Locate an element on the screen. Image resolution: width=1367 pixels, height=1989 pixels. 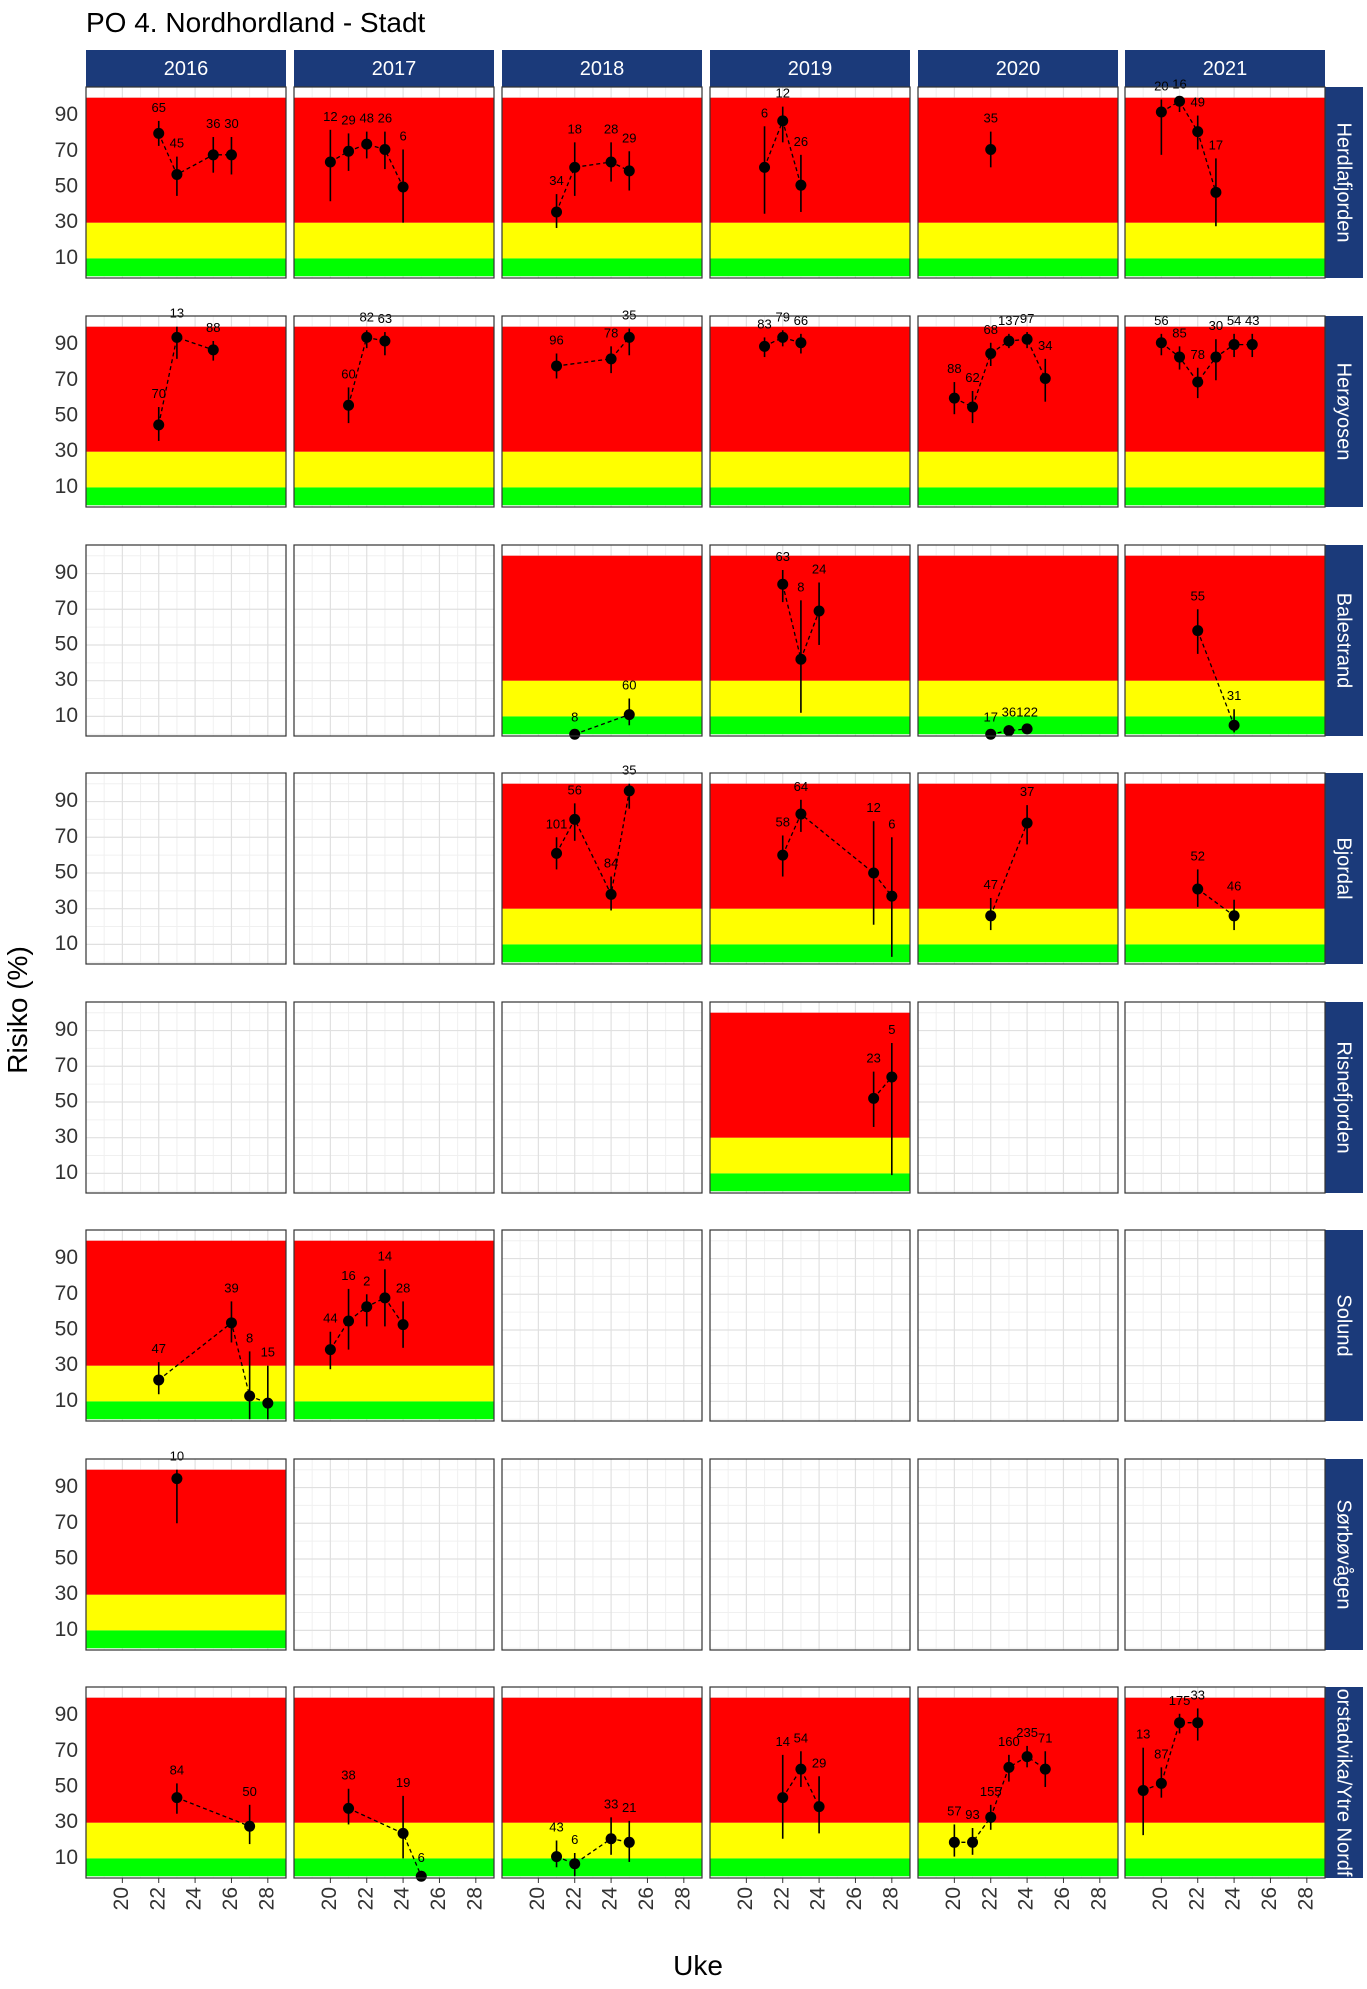
sample-size-label: 68 is located at coordinates (990, 329).